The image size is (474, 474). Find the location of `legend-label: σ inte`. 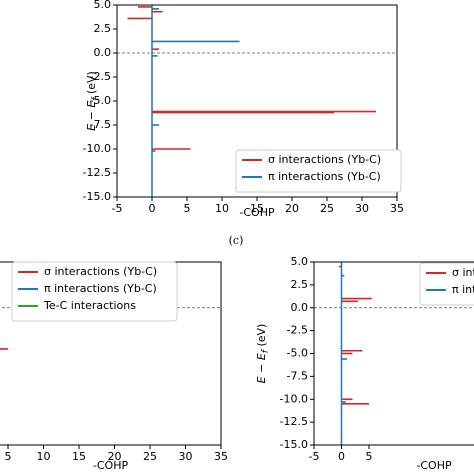

legend-label: σ inte is located at coordinates (463, 272).